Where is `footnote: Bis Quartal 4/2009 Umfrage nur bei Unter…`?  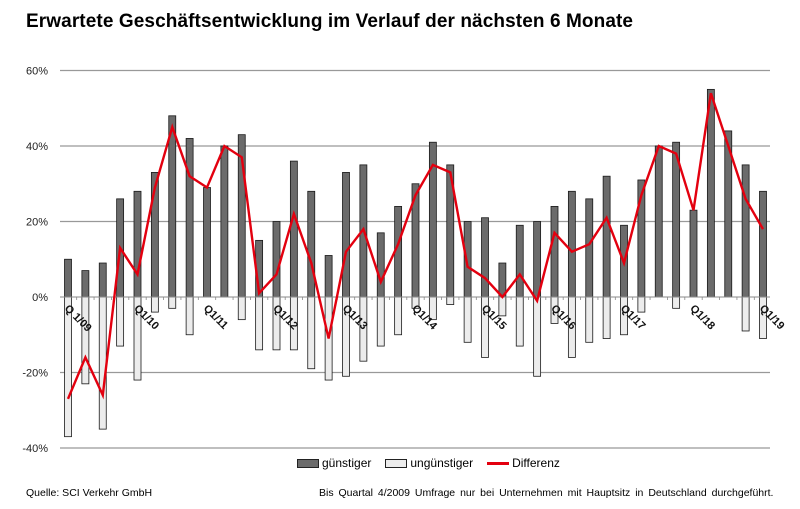 footnote: Bis Quartal 4/2009 Umfrage nur bei Unter… is located at coordinates (546, 493).